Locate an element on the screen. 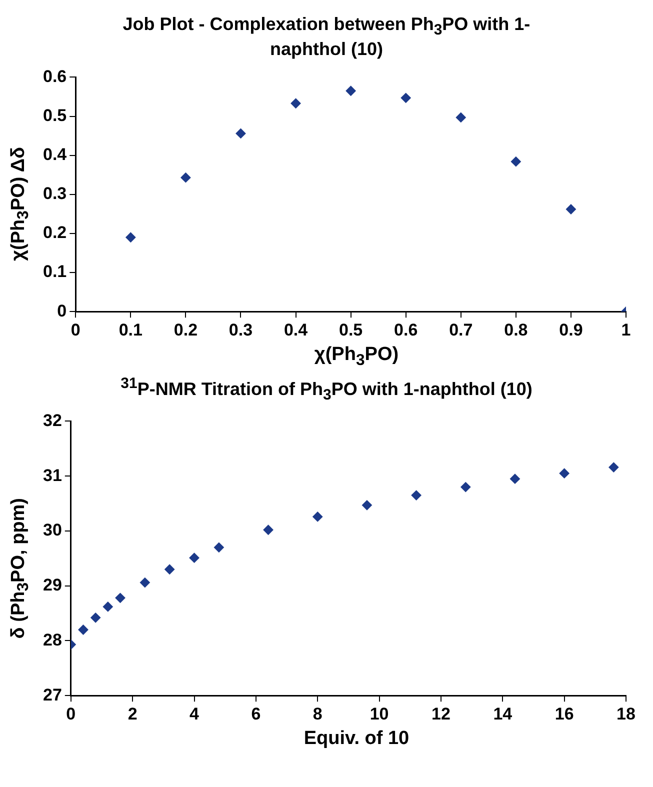 The width and height of the screenshot is (653, 787). y-tick-label: 0.6 is located at coordinates (54, 76).